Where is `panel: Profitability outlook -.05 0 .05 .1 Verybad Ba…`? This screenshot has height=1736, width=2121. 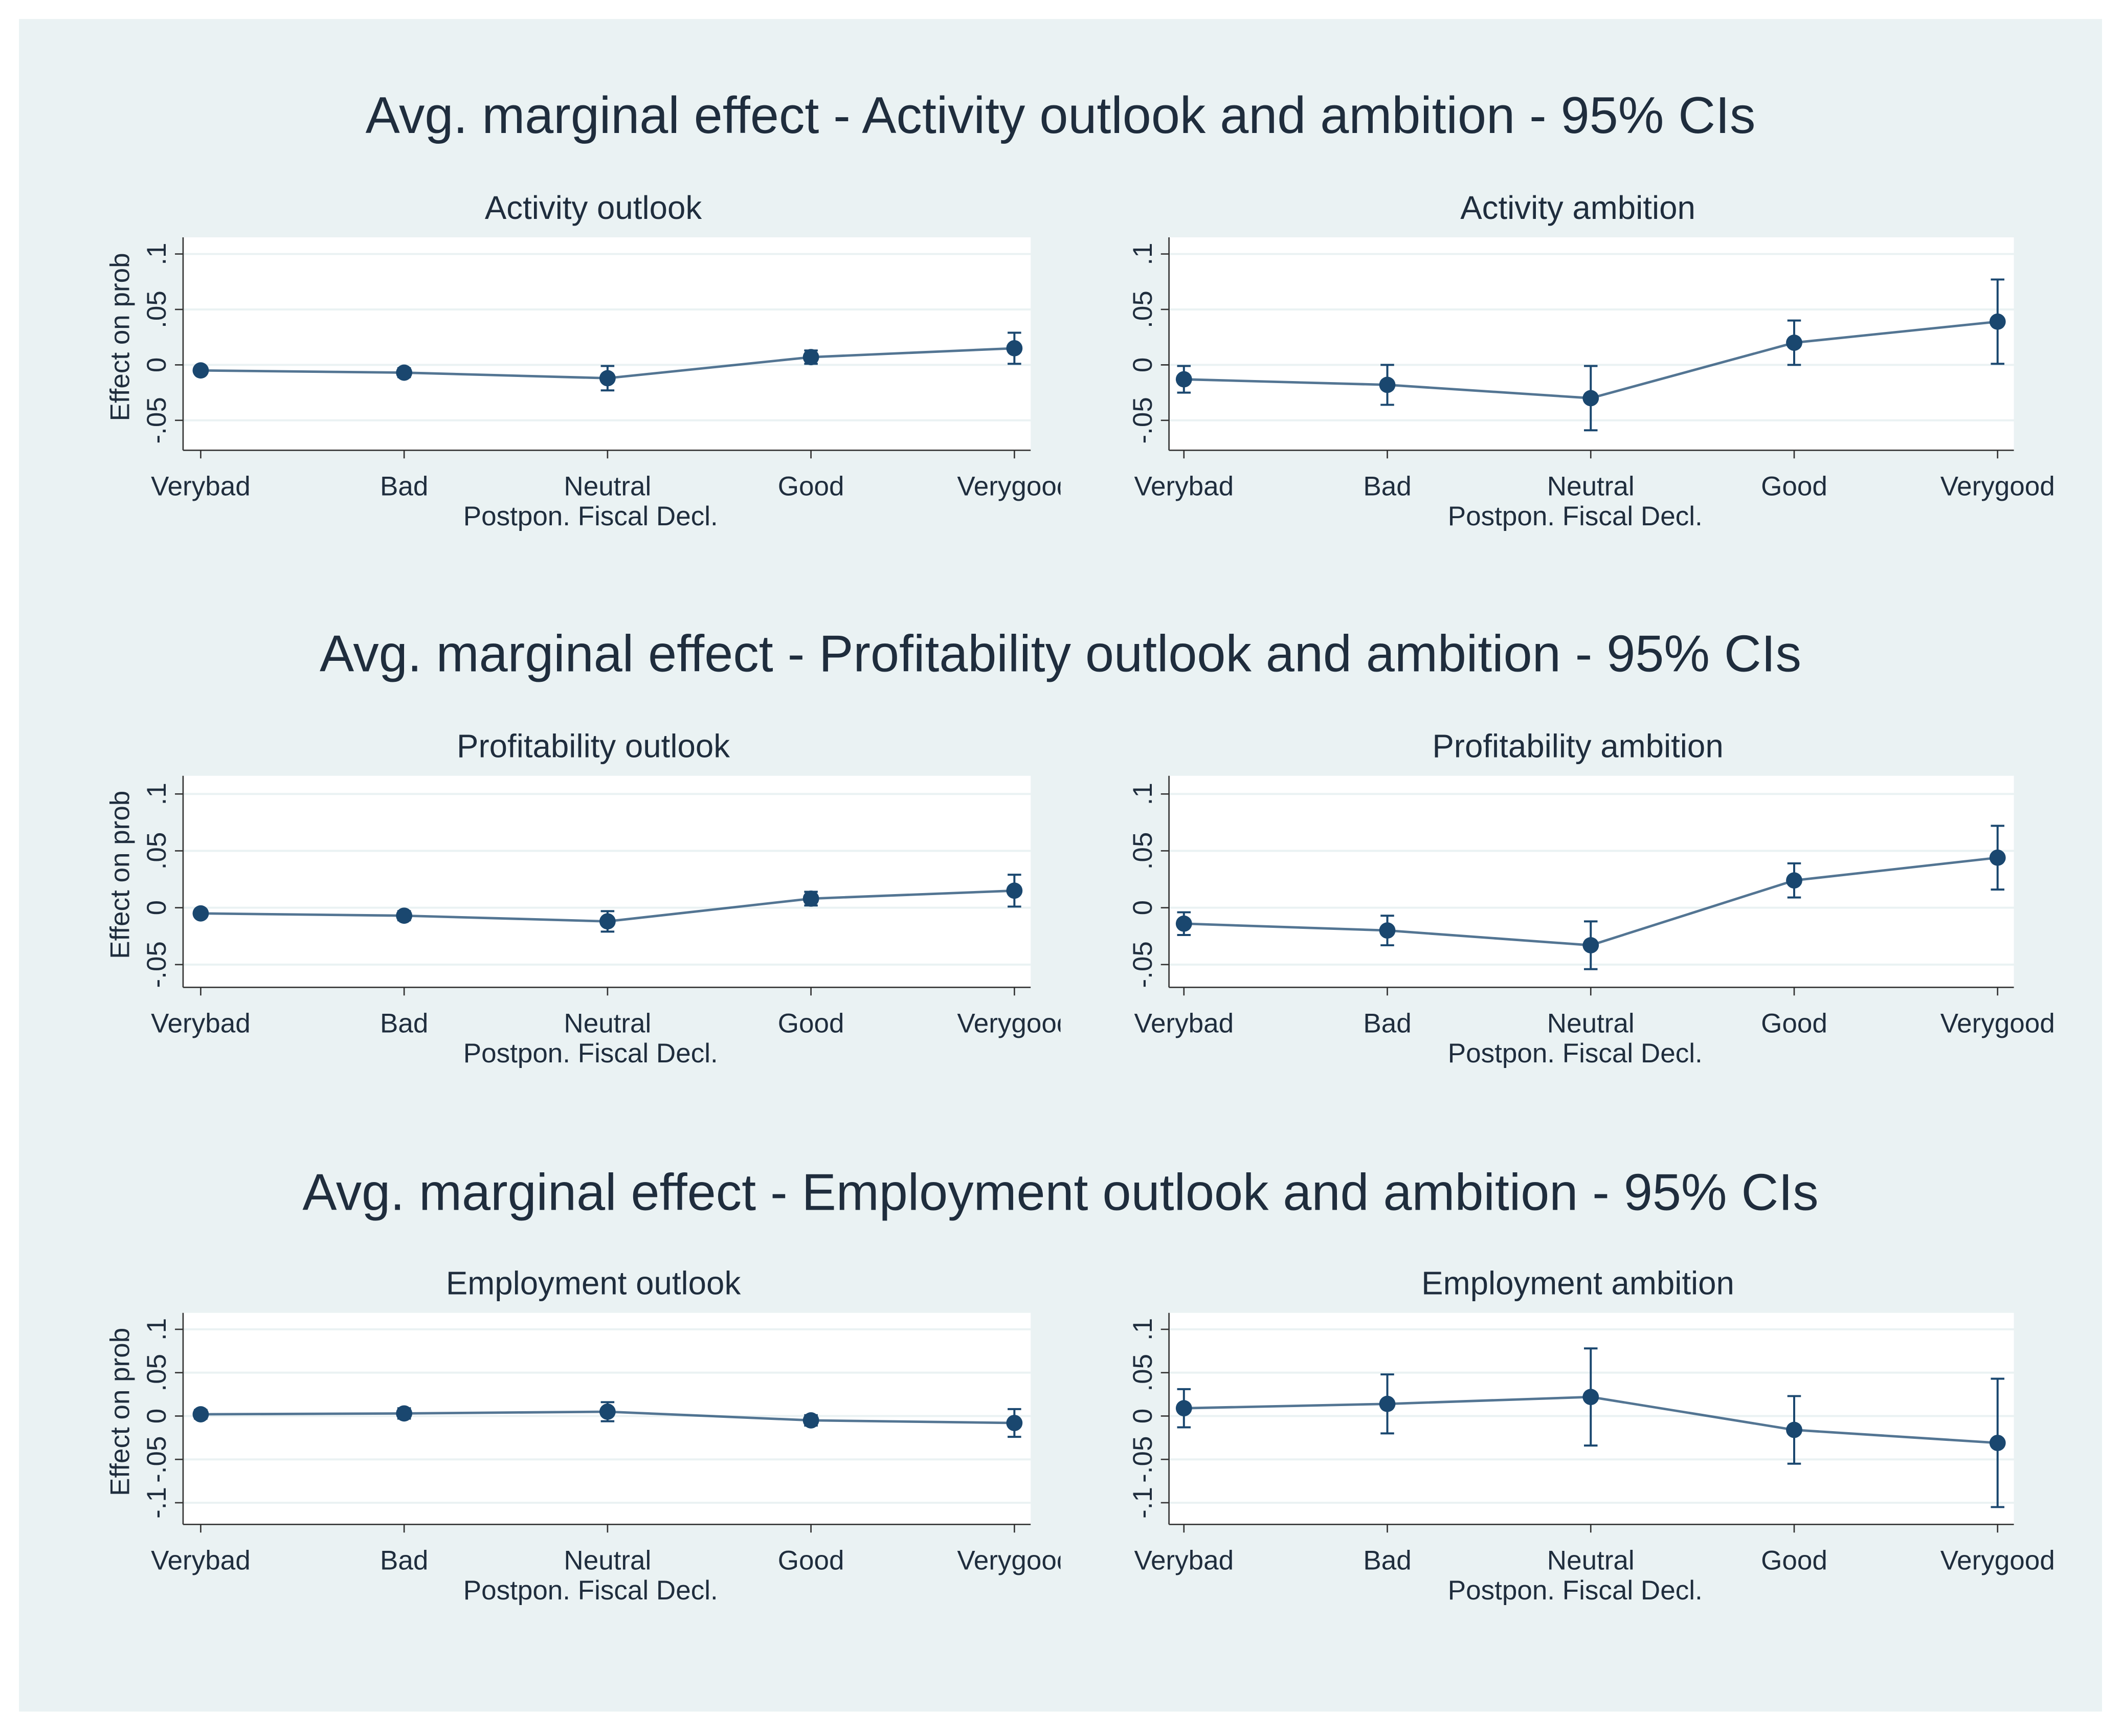 panel: Profitability outlook -.05 0 .05 .1 Verybad Ba… is located at coordinates (583, 898).